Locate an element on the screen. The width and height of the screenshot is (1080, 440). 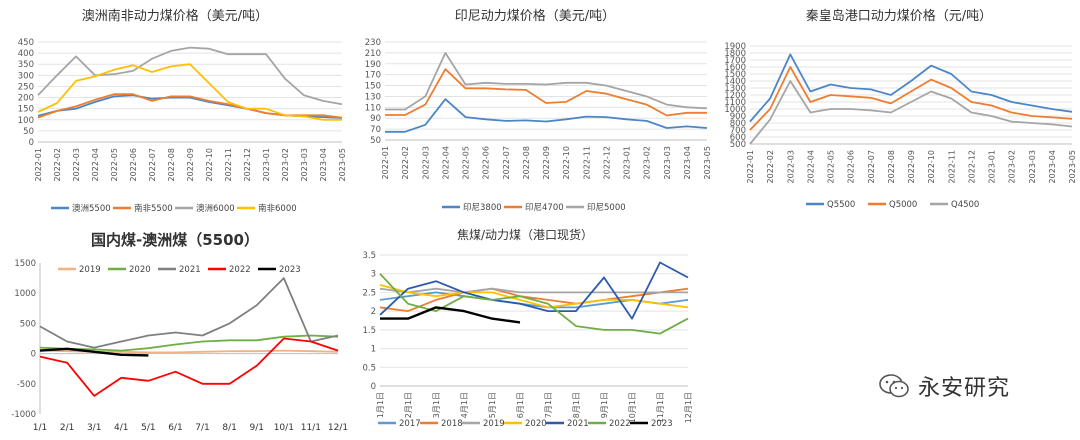
y-tick-label: 0 is located at coordinates (373, 387).